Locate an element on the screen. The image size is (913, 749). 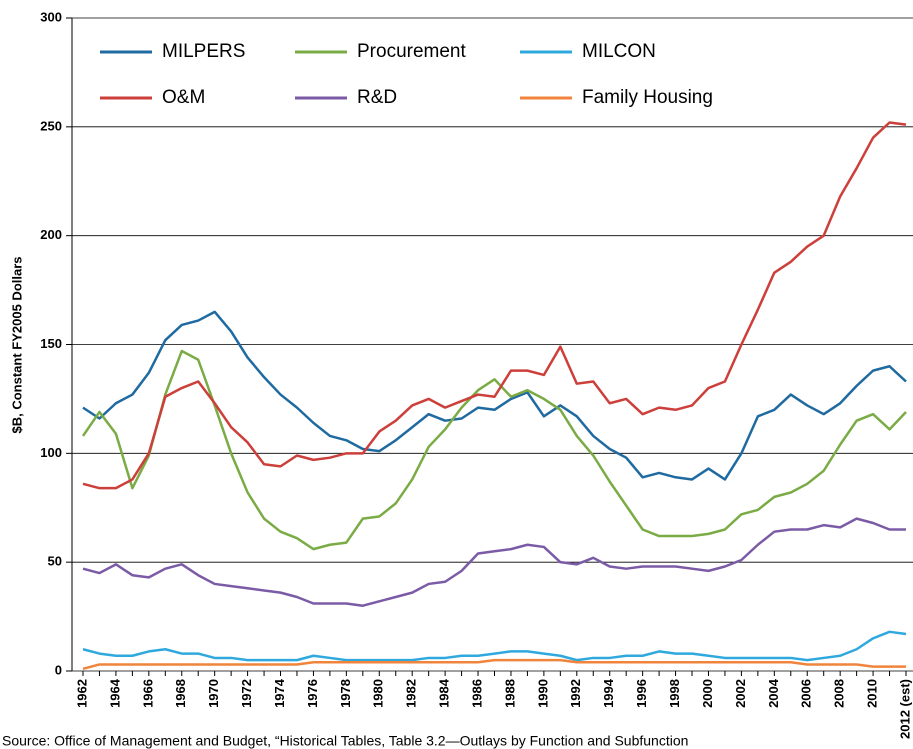
x-tick-label: 2000 is located at coordinates (707, 693).